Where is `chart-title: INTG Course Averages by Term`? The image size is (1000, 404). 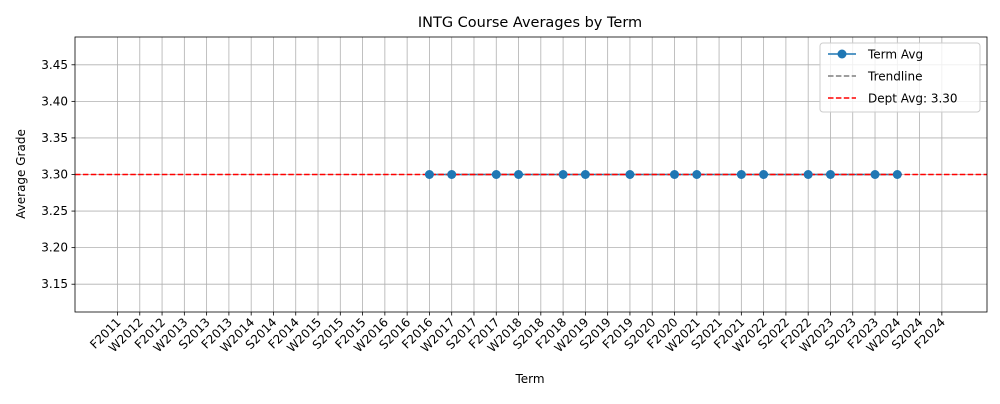
chart-title: INTG Course Averages by Term is located at coordinates (530, 23).